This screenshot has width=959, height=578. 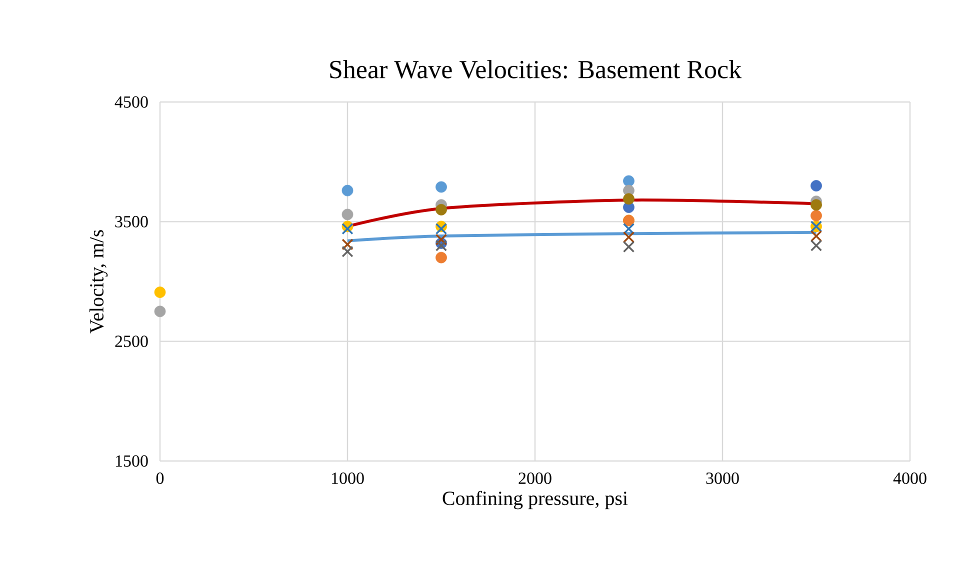 What do you see at coordinates (348, 478) in the screenshot?
I see `x-tick-label: 1000` at bounding box center [348, 478].